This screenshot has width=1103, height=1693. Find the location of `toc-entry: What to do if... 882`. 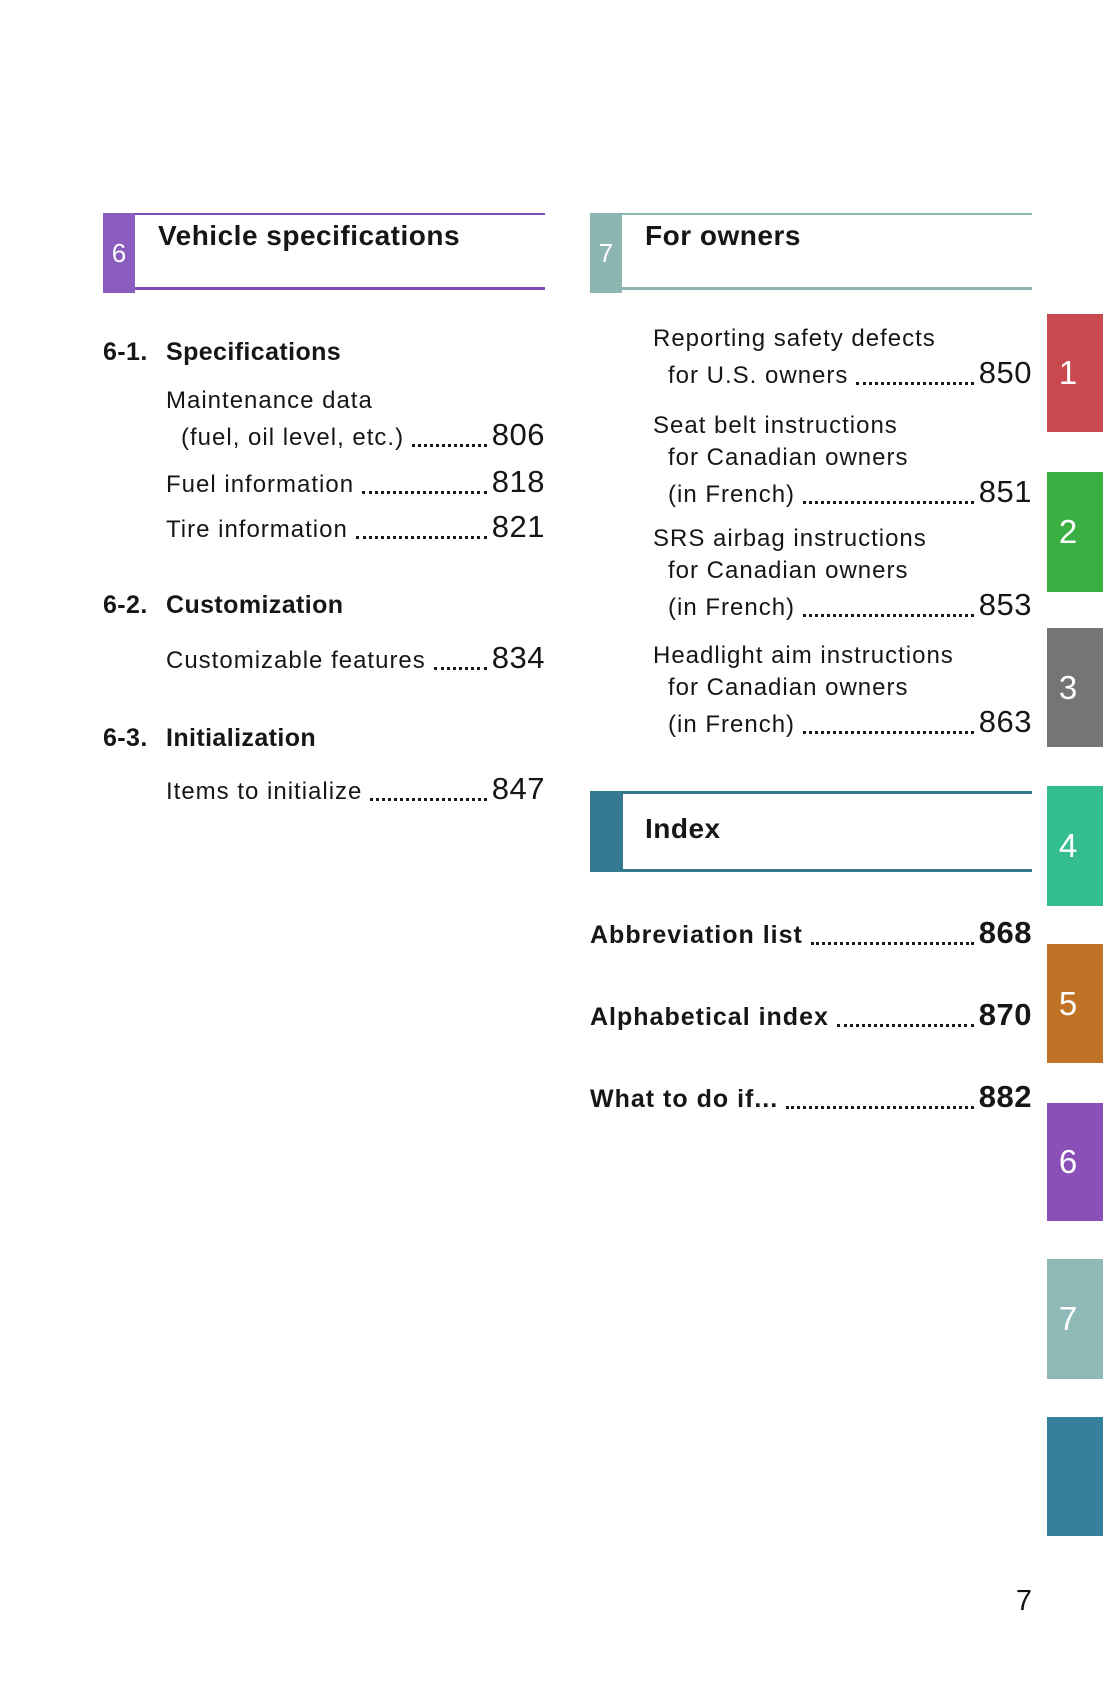

toc-entry: What to do if... 882 is located at coordinates (811, 1098).